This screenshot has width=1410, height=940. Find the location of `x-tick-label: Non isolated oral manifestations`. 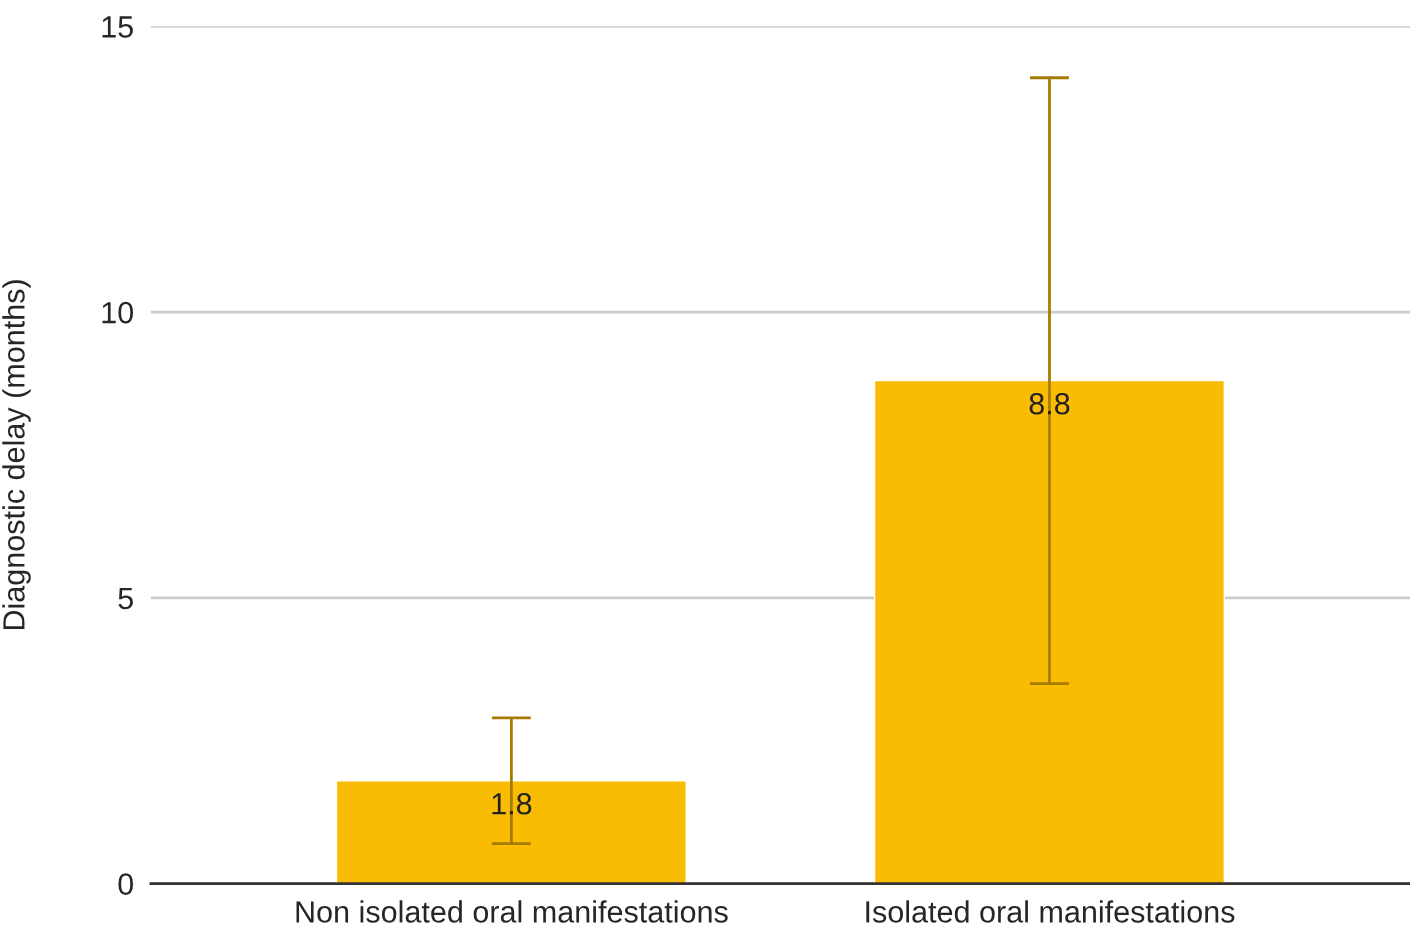

x-tick-label: Non isolated oral manifestations is located at coordinates (512, 911).